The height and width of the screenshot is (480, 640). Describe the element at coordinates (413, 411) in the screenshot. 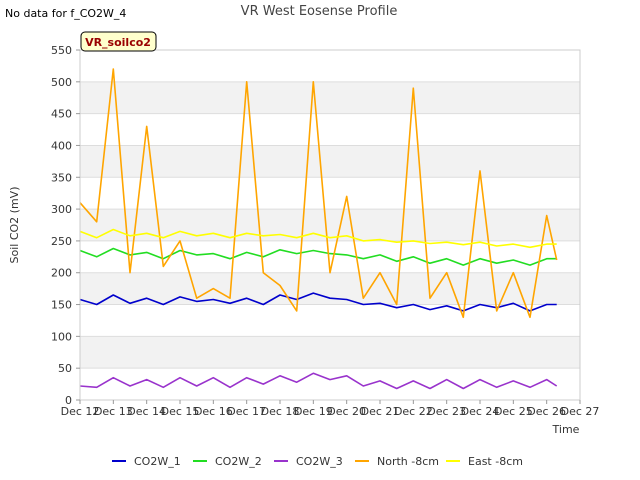

I see `x-tick-label: Dec 22` at that location.